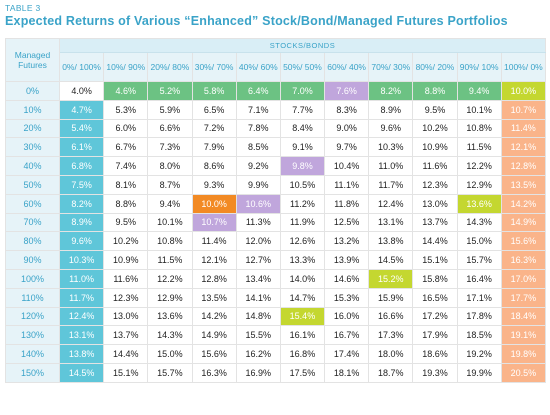 The width and height of the screenshot is (550, 415). What do you see at coordinates (347, 297) in the screenshot?
I see `table-cell: 15.3%` at bounding box center [347, 297].